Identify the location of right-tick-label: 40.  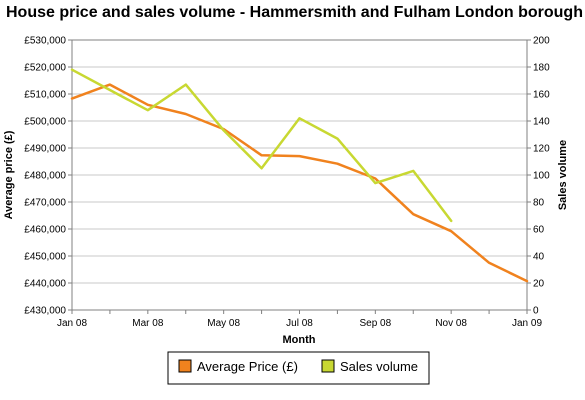
(539, 257).